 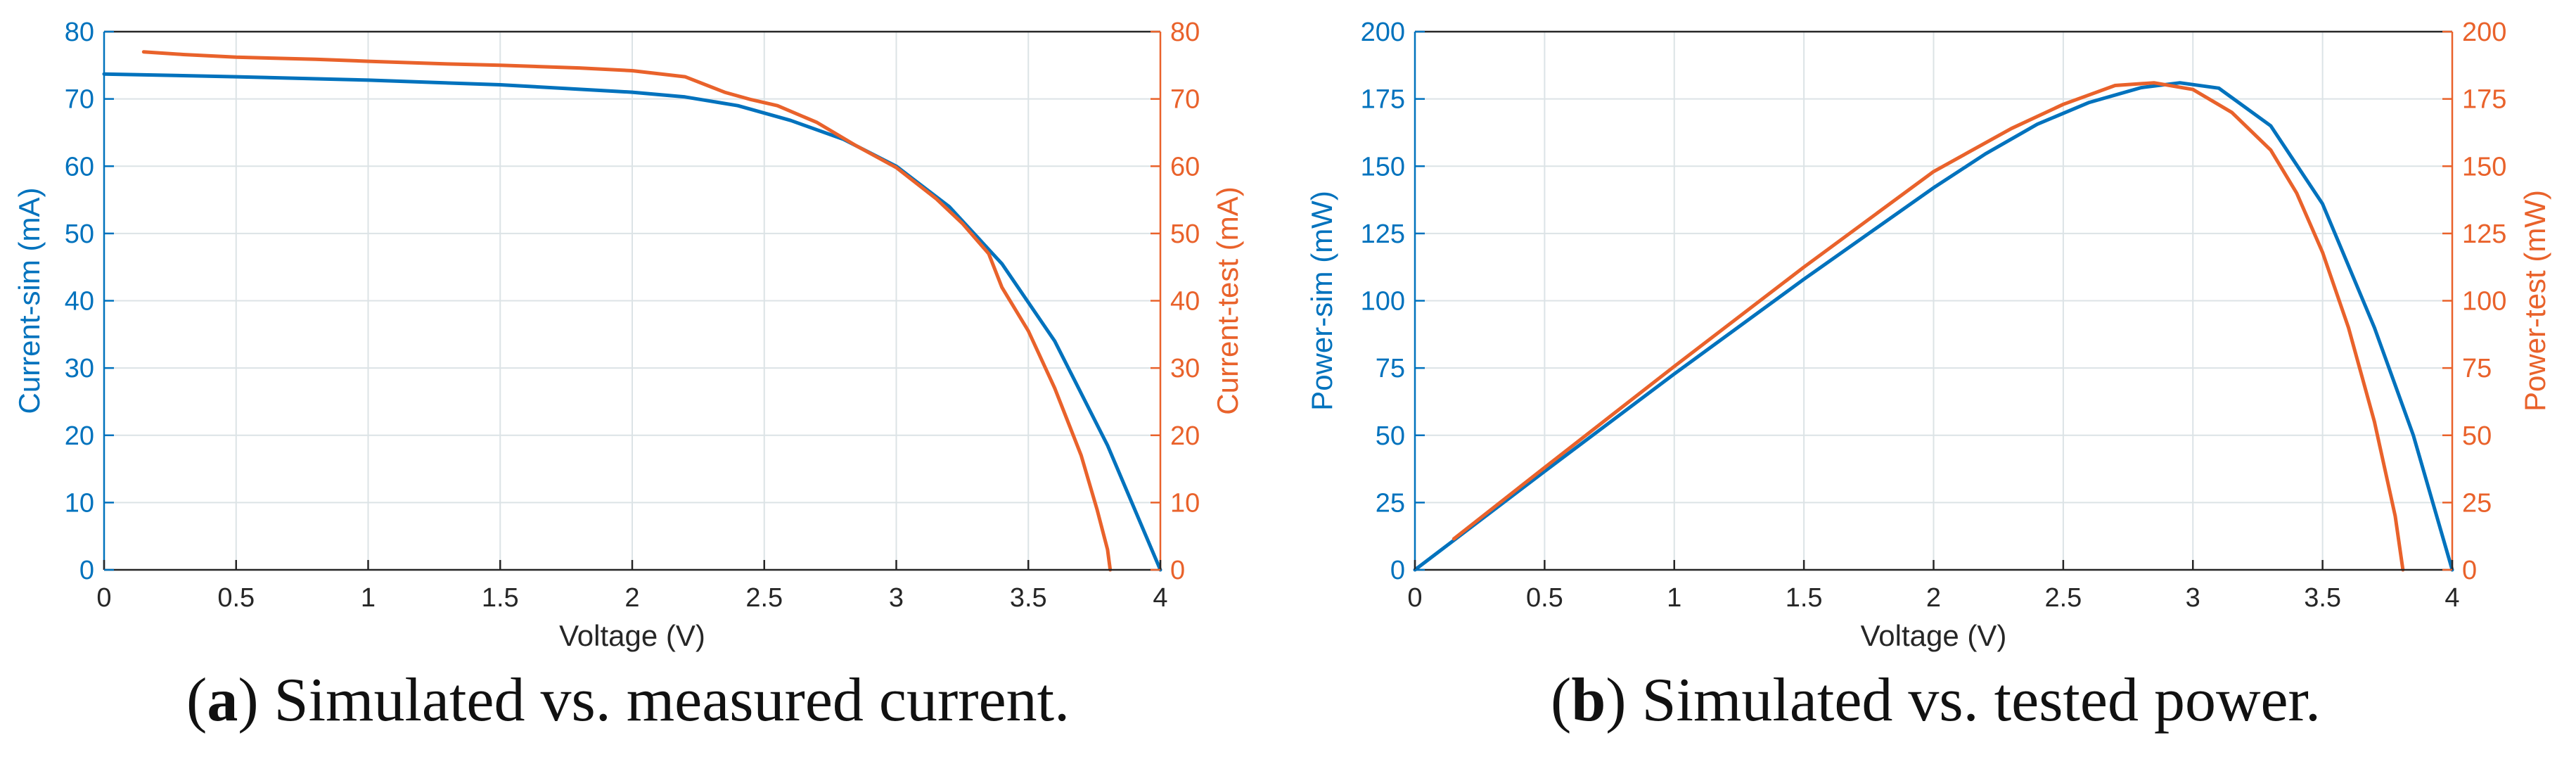 What do you see at coordinates (79, 234) in the screenshot?
I see `current-y-tick-label-left: 50` at bounding box center [79, 234].